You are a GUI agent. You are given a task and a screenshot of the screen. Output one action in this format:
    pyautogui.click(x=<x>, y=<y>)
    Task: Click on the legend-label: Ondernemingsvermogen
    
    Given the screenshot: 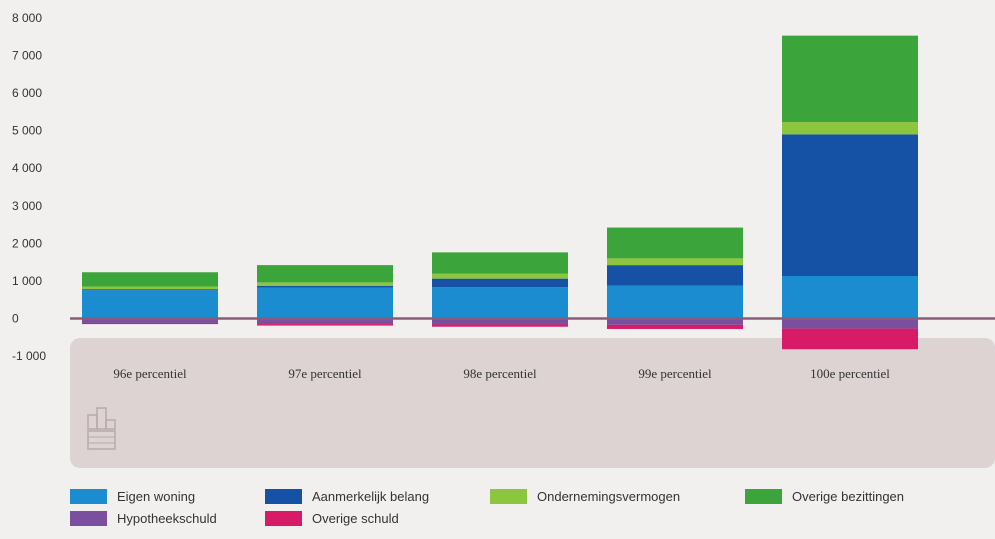 What is the action you would take?
    pyautogui.click(x=609, y=496)
    